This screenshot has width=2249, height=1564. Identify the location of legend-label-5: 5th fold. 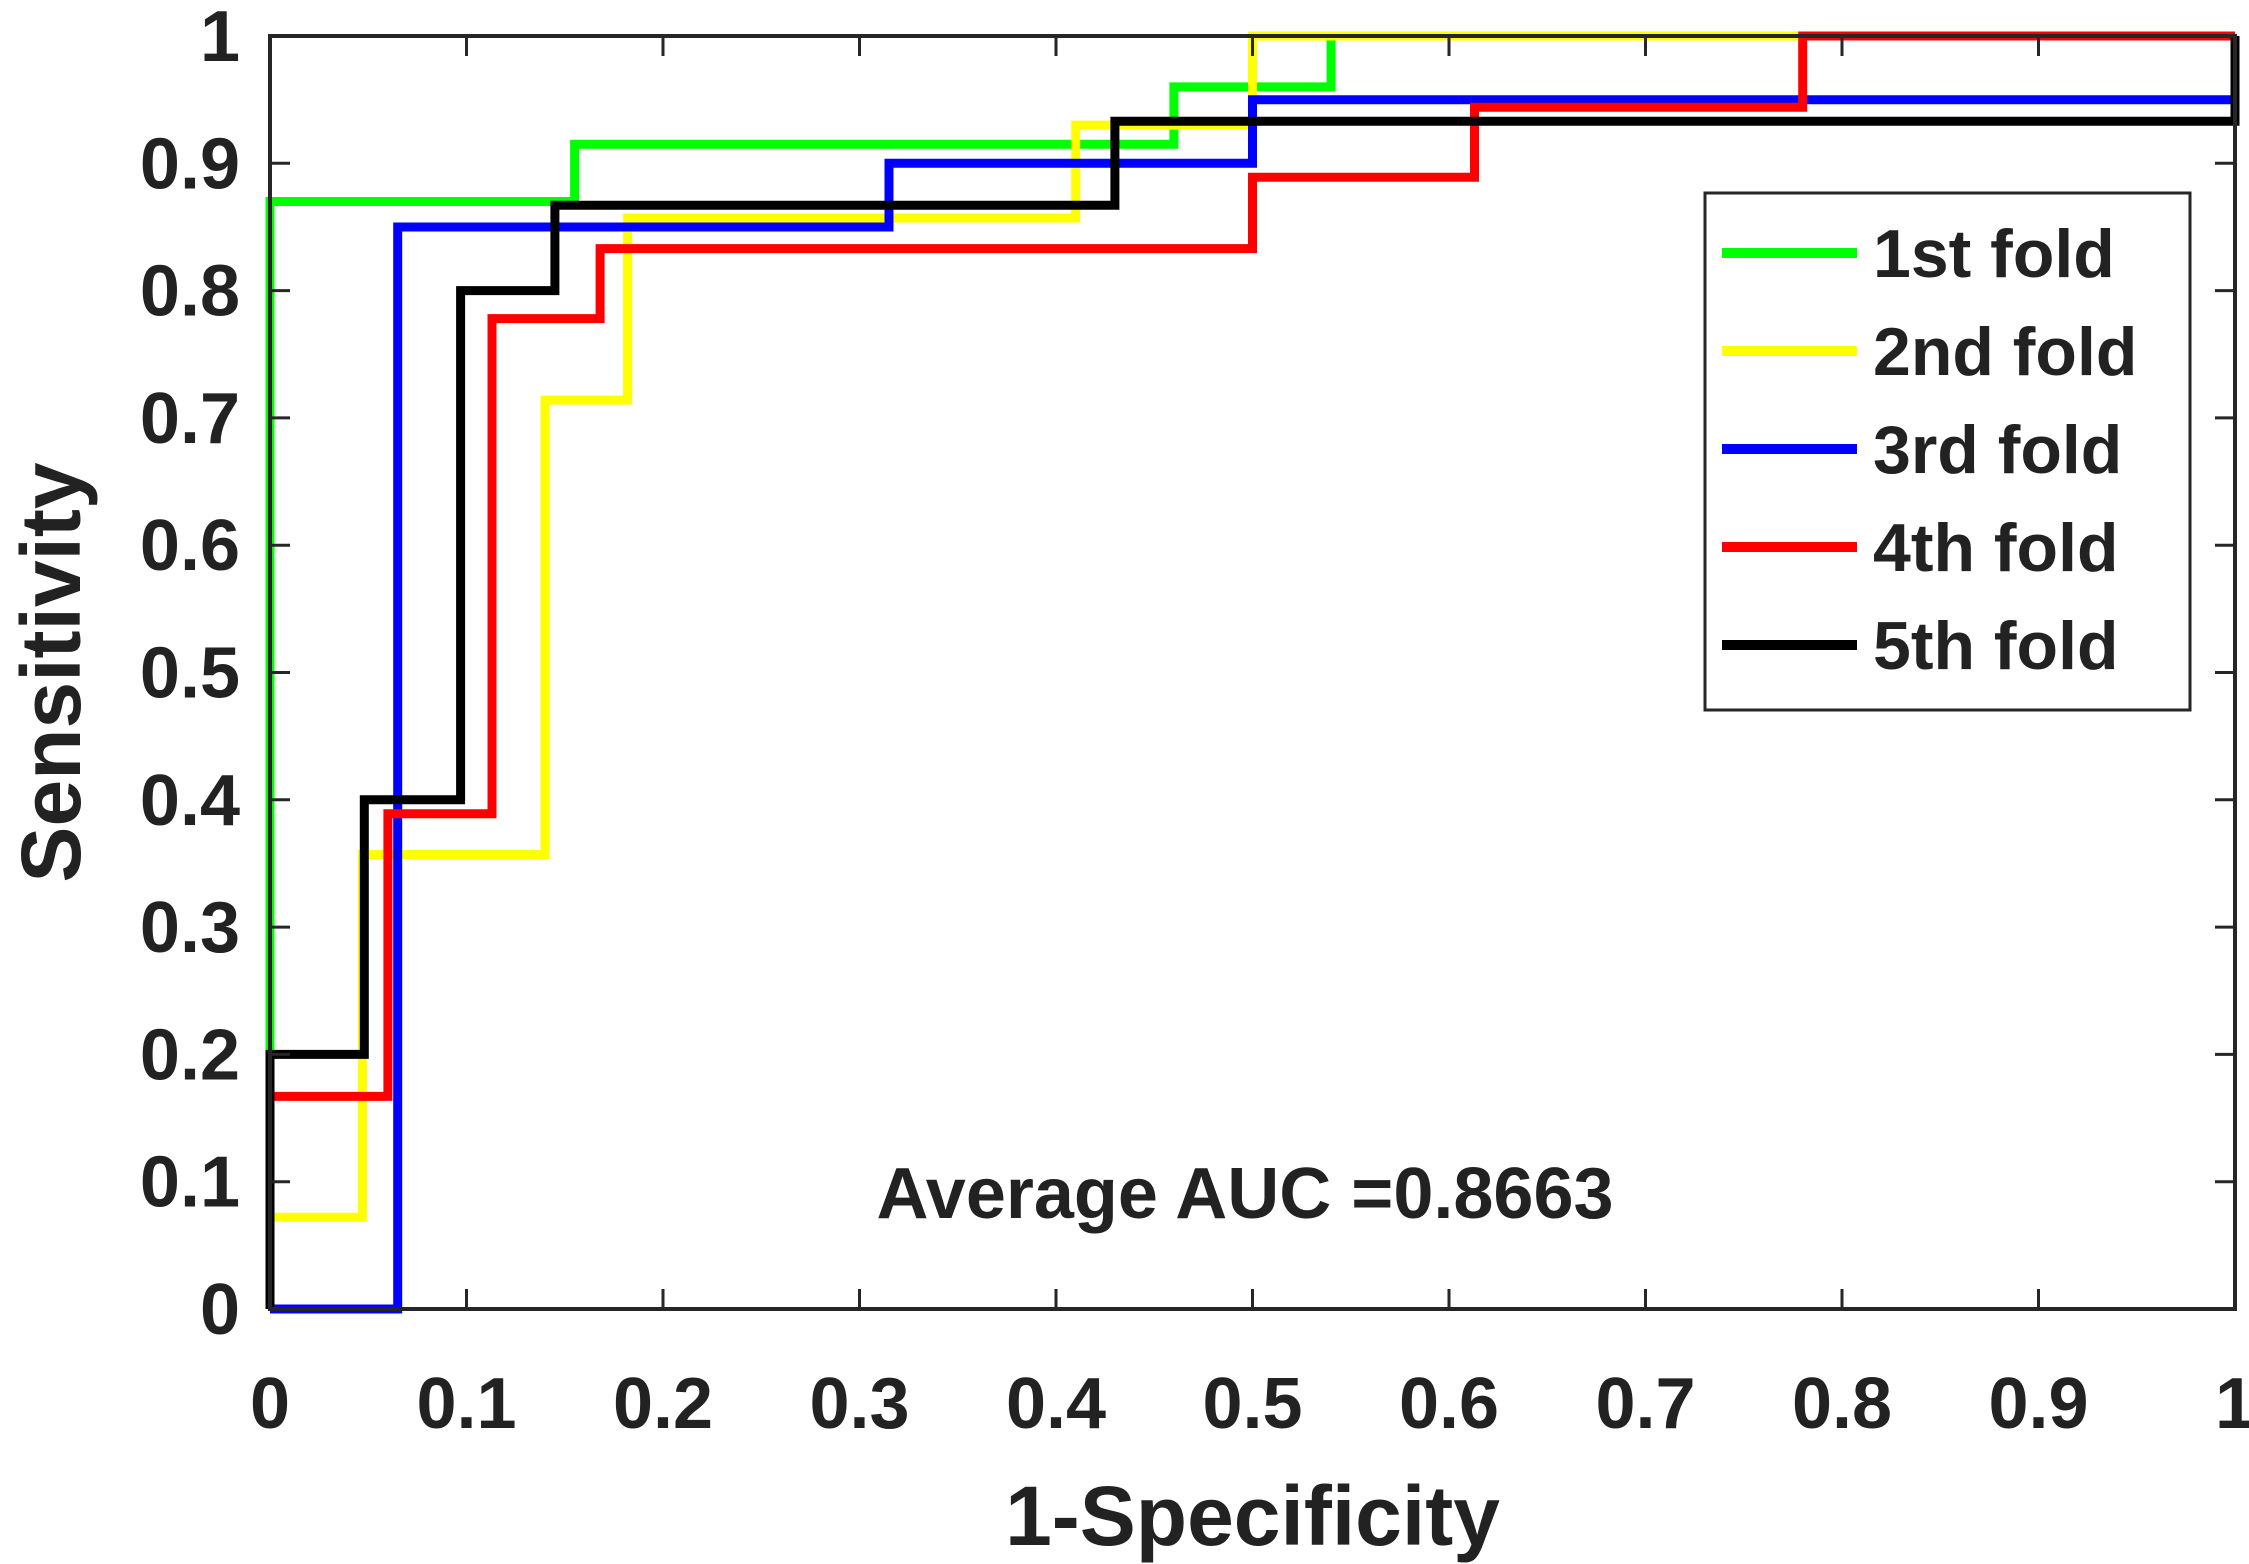
(1996, 646).